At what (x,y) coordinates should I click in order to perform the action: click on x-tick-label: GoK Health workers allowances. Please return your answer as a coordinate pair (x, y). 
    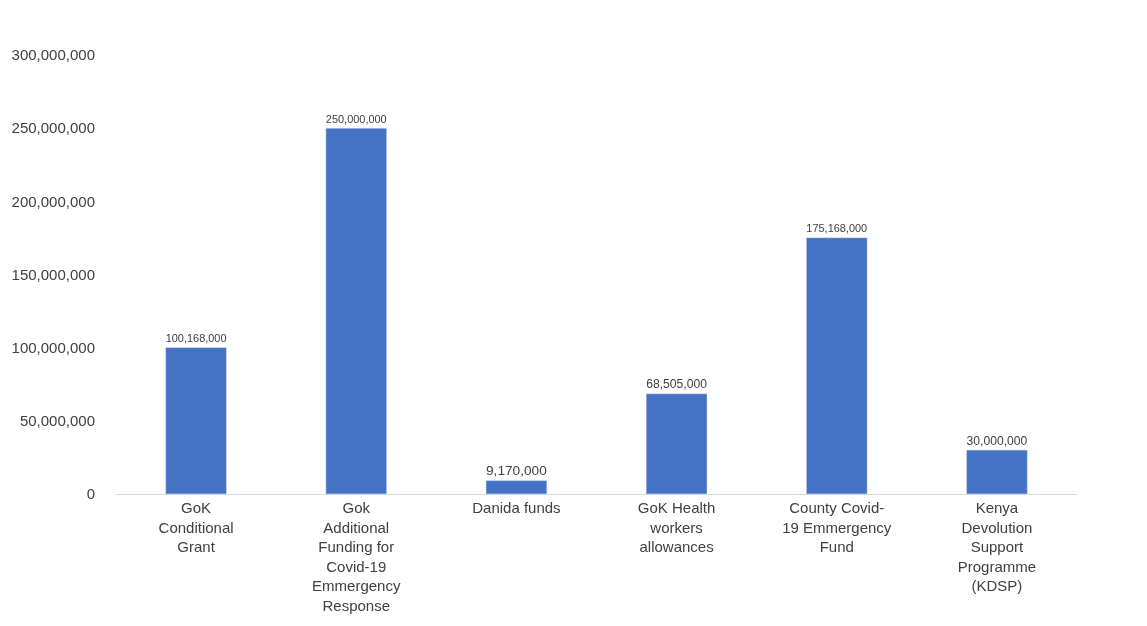
    Looking at the image, I should click on (676, 527).